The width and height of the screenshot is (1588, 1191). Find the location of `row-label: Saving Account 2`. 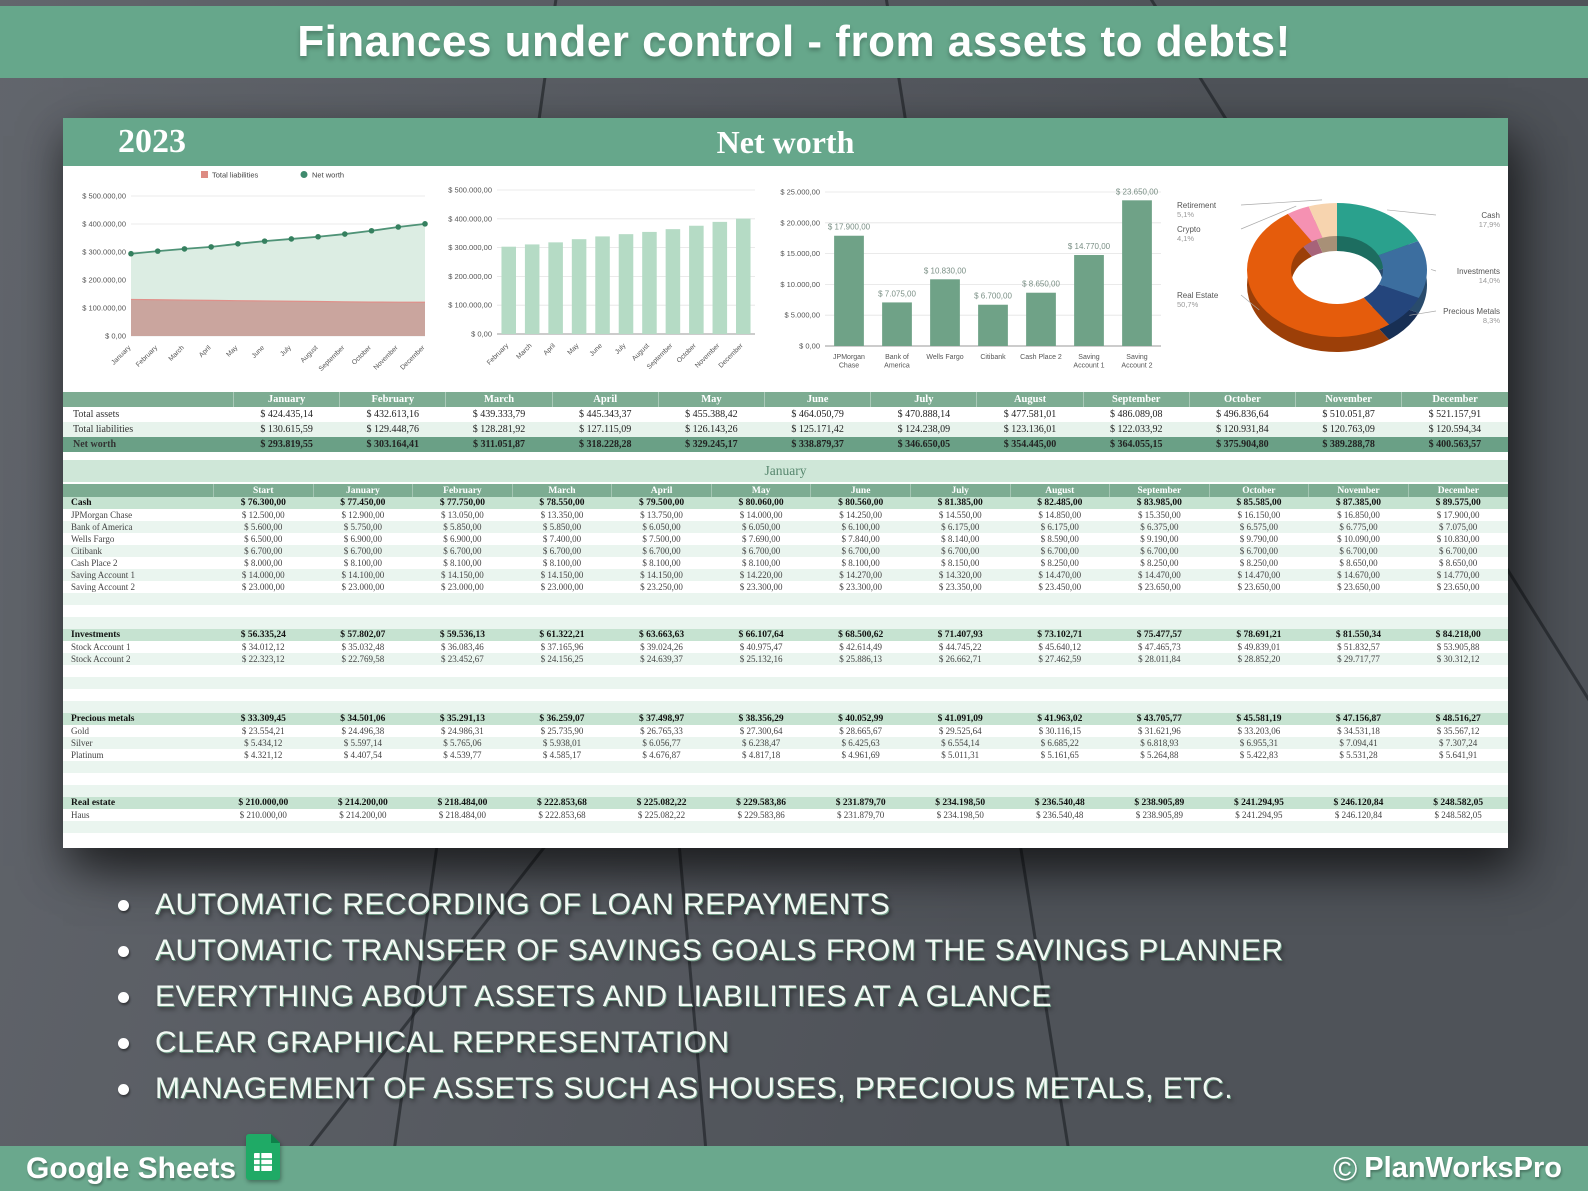

row-label: Saving Account 2 is located at coordinates (103, 587).